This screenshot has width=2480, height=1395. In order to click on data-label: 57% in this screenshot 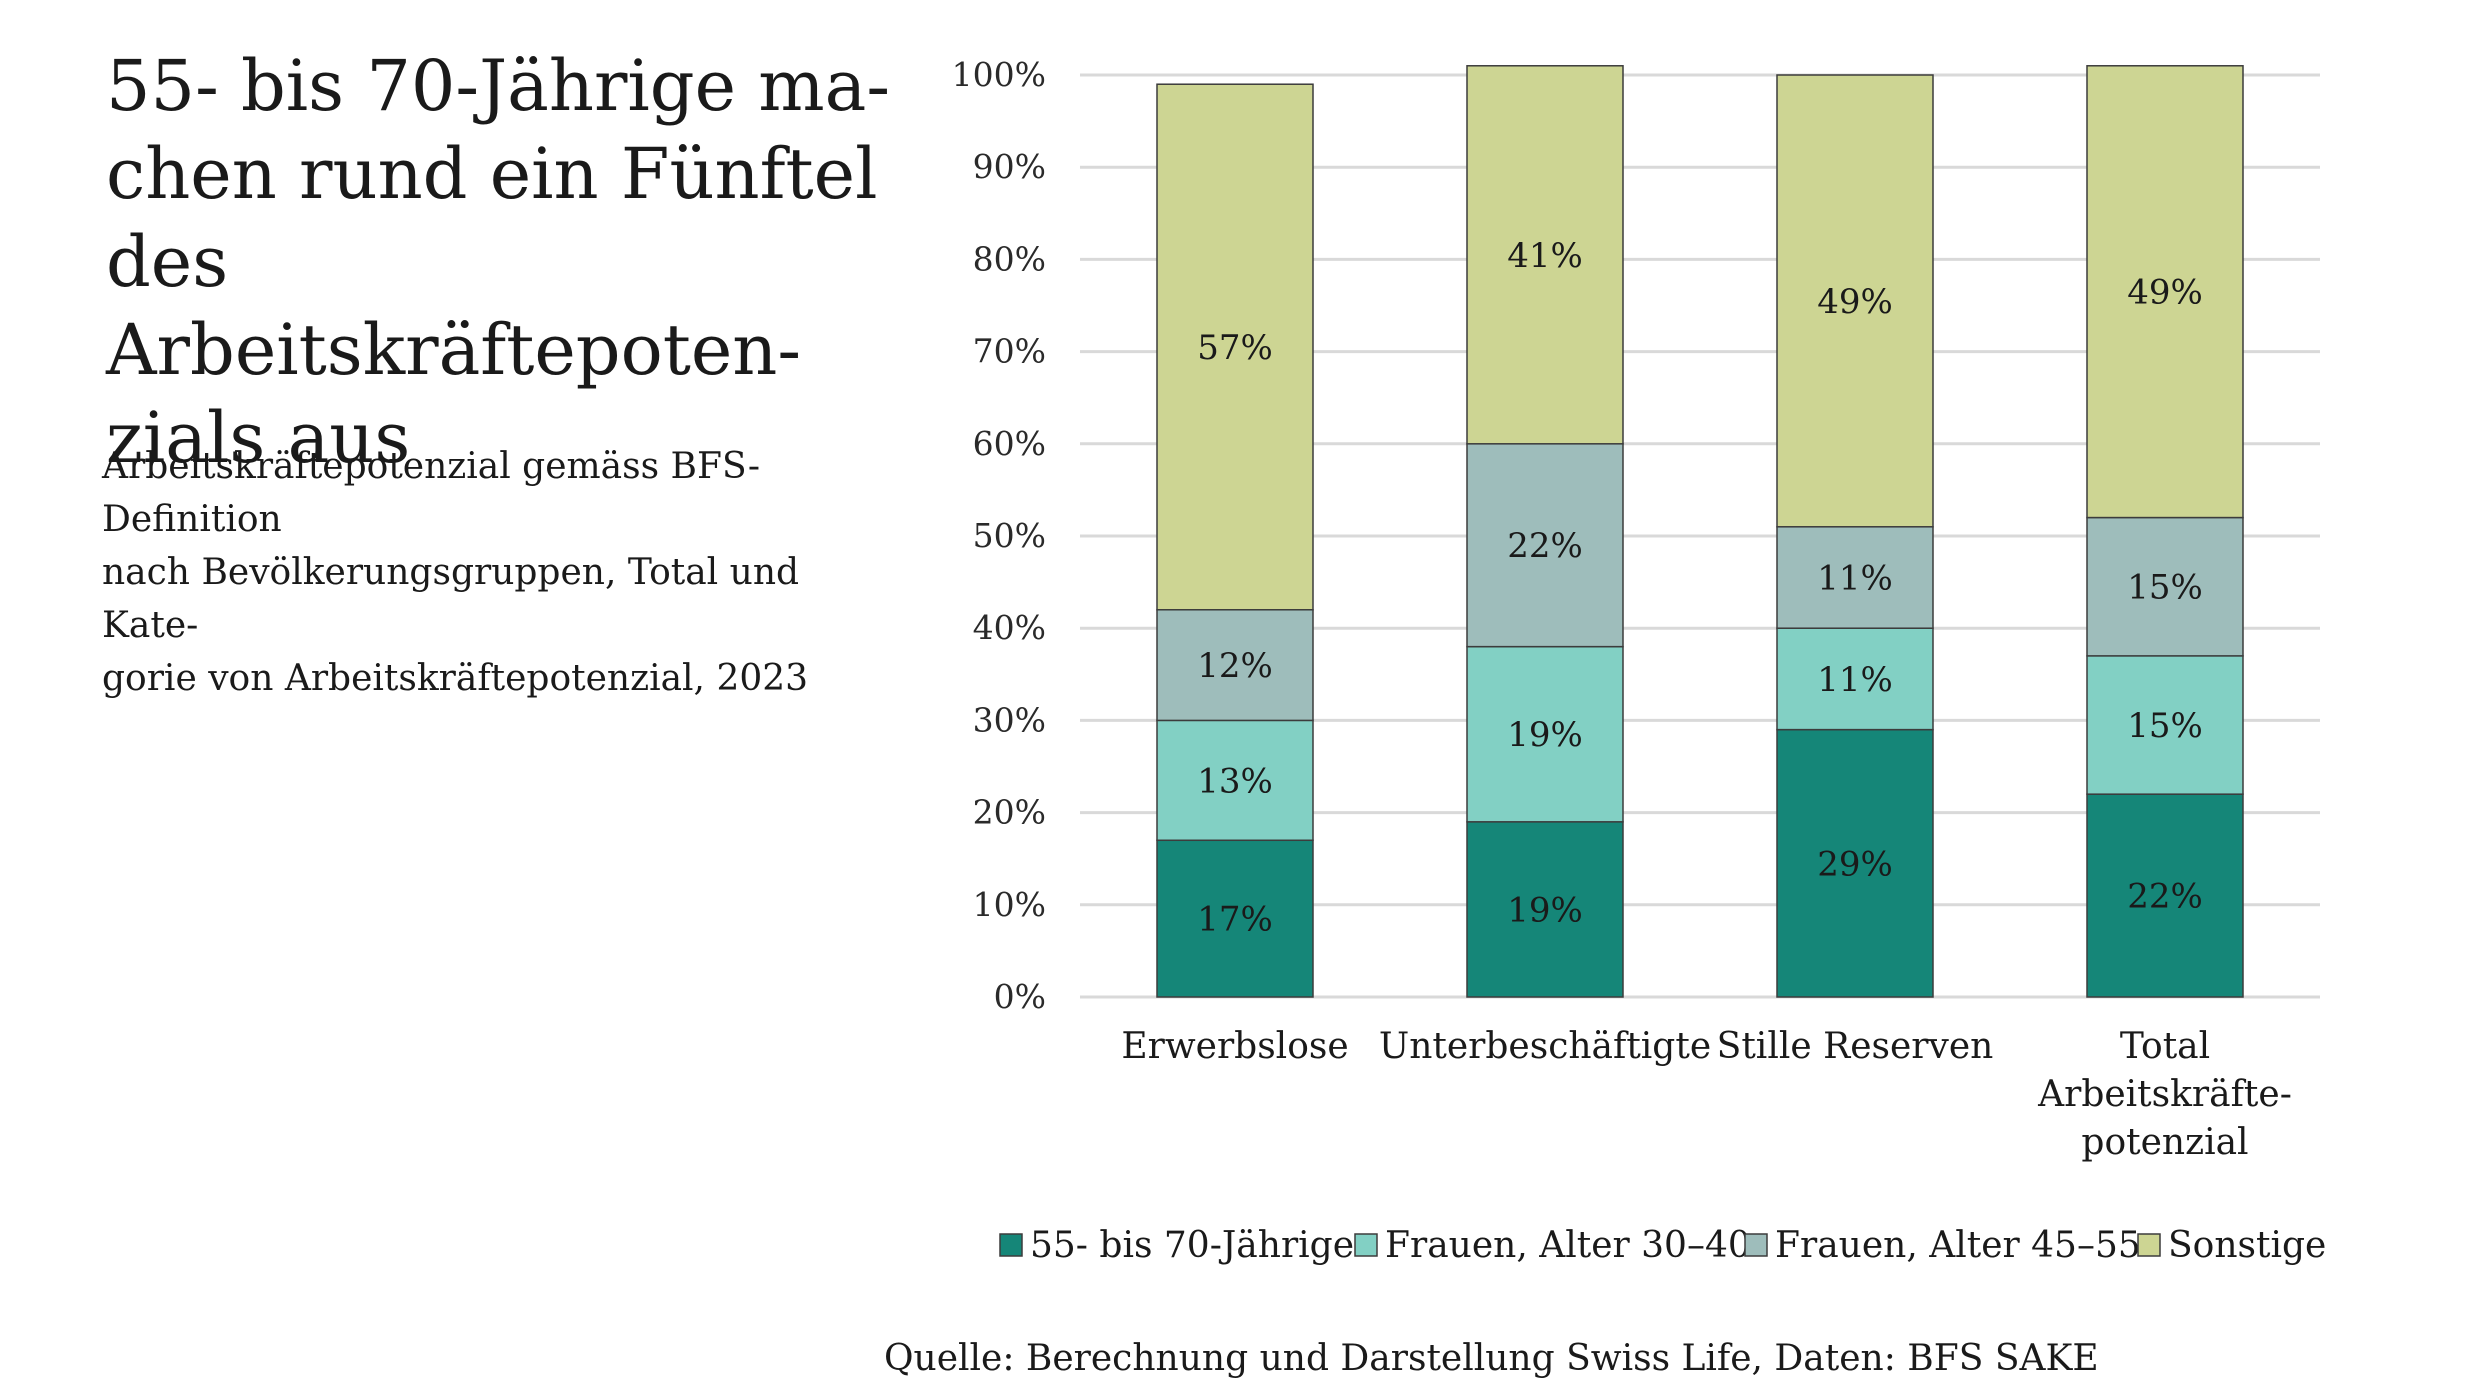, I will do `click(1235, 348)`.